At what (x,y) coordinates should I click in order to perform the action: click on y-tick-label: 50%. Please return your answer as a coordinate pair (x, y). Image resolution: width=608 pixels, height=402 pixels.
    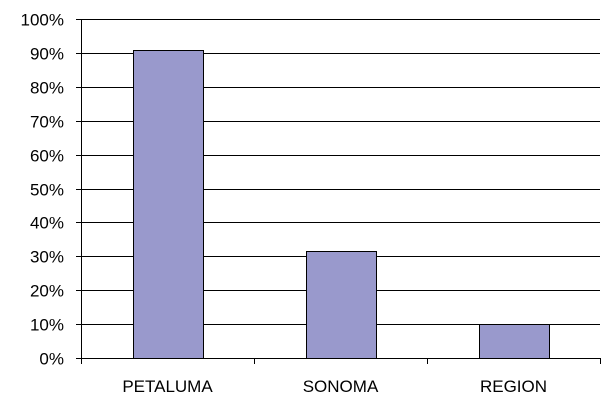
    Looking at the image, I should click on (47, 190).